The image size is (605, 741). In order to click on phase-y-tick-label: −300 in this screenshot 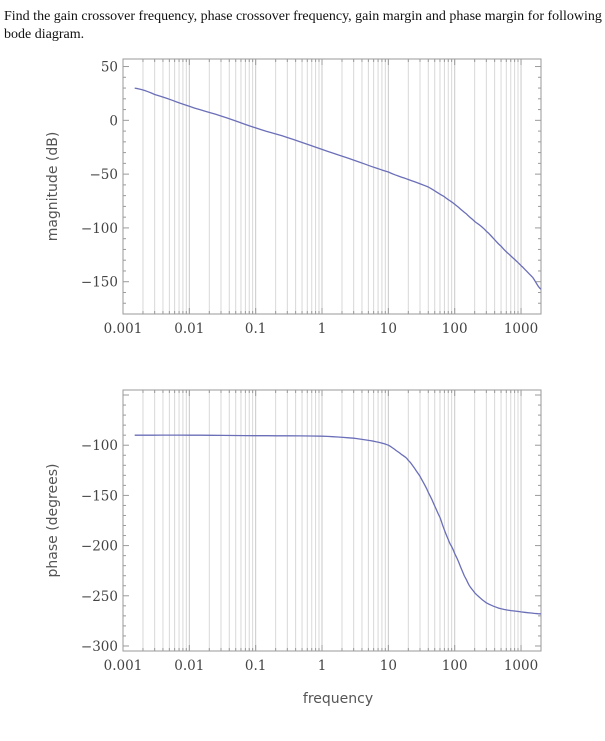, I will do `click(99, 647)`.